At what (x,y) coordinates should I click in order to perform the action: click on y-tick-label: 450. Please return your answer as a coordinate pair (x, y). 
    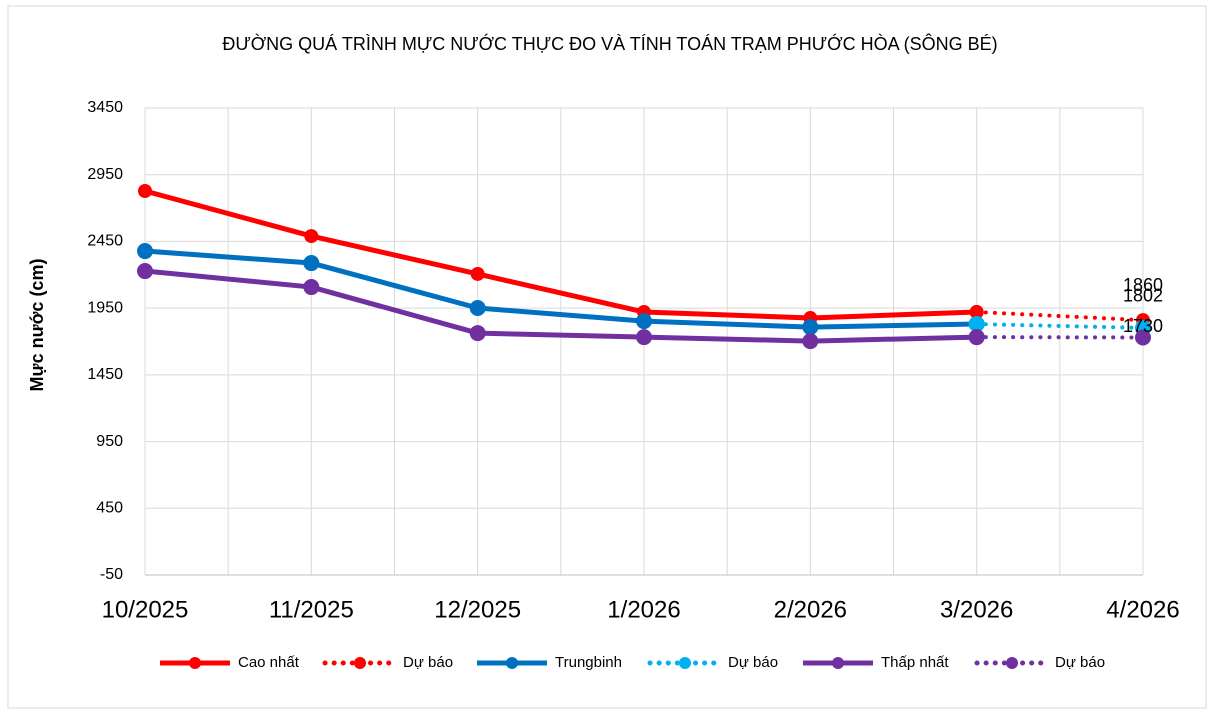
    Looking at the image, I should click on (109, 508).